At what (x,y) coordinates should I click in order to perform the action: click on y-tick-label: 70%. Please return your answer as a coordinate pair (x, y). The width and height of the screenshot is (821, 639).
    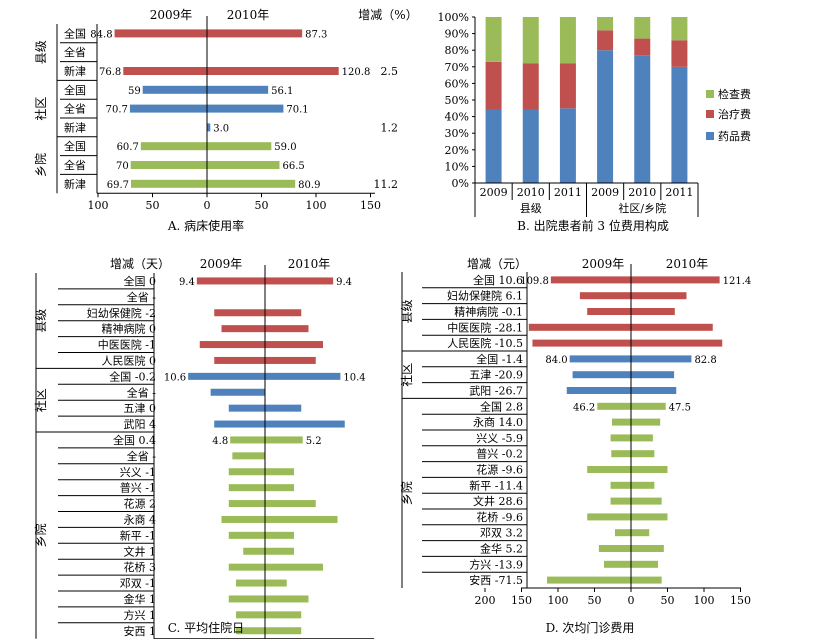
    Looking at the image, I should click on (457, 67).